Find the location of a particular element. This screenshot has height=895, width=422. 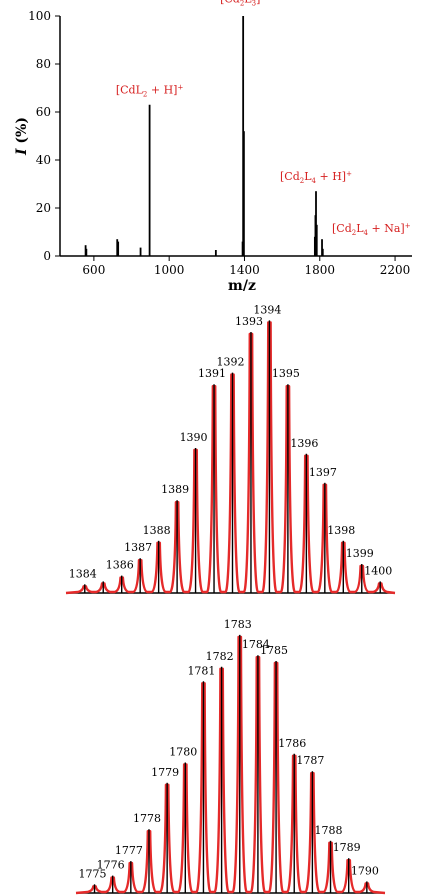

peak-label: 1775 is located at coordinates (93, 873).